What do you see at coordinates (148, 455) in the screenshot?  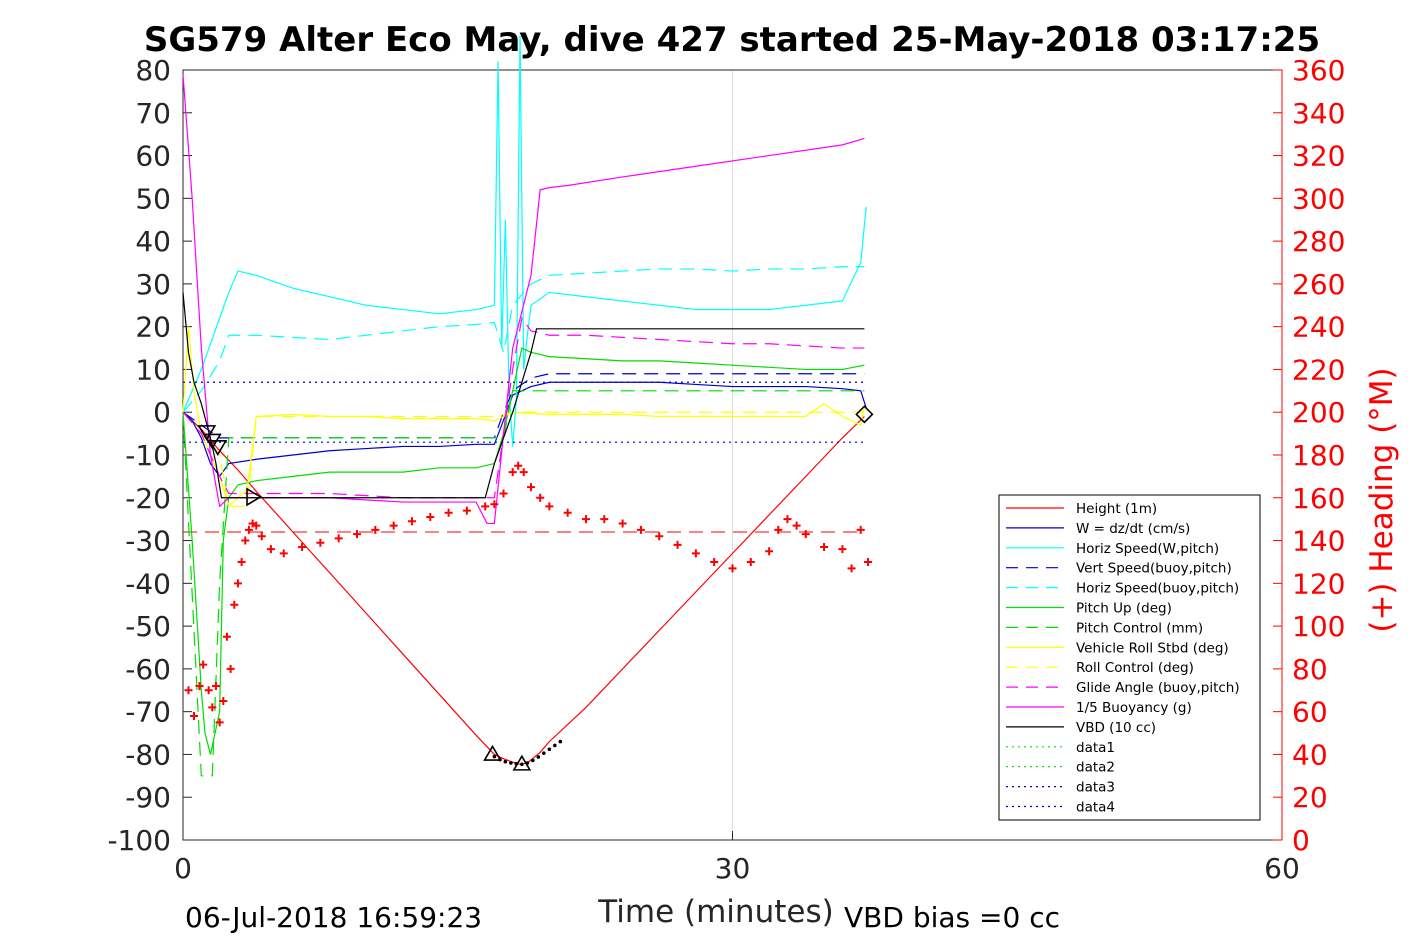 I see `y-tick-label-9: -10` at bounding box center [148, 455].